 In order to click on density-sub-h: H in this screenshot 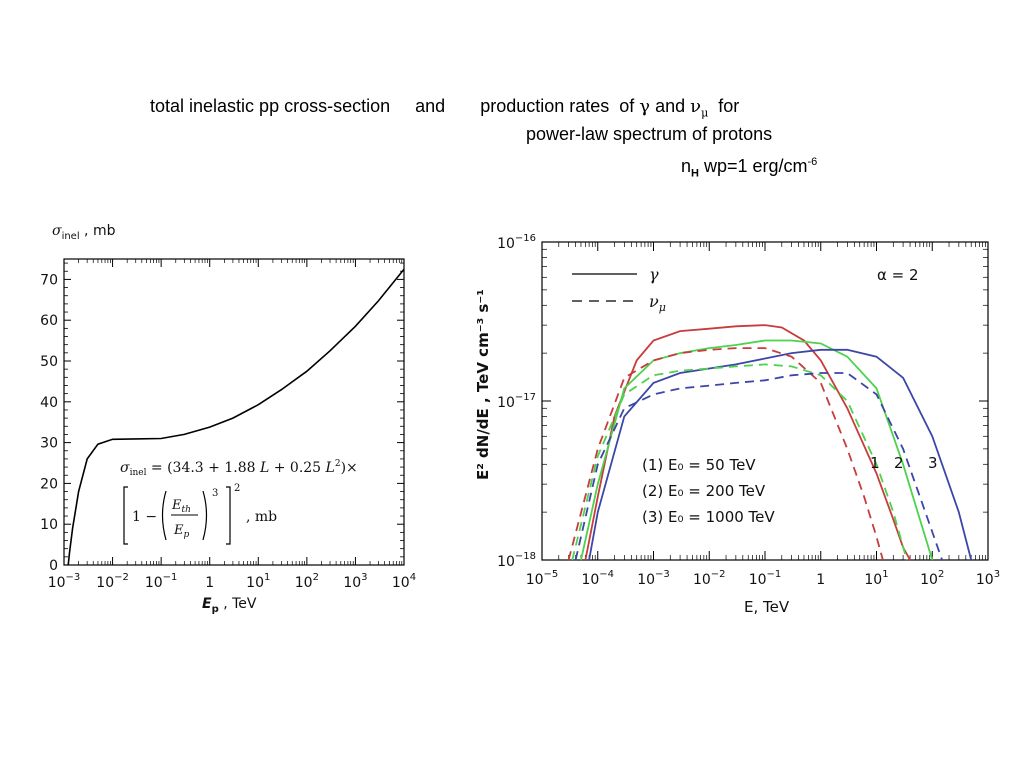, I will do `click(695, 173)`.